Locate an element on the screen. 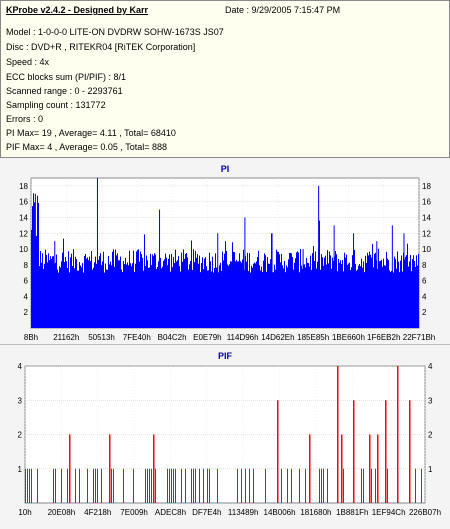  x-tick-label: ADEC8h is located at coordinates (170, 512).